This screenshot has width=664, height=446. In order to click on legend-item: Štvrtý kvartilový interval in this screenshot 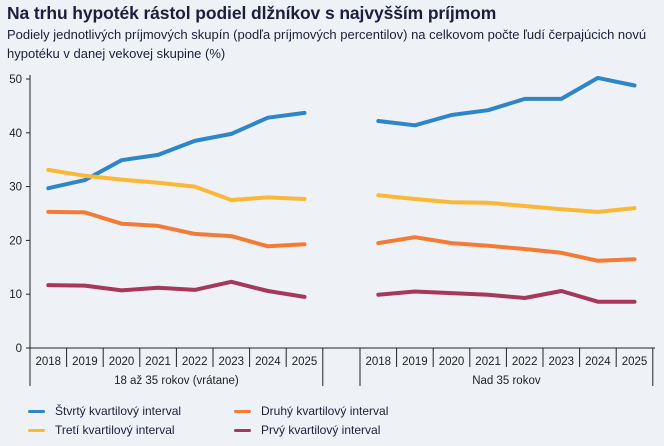, I will do `click(131, 411)`.